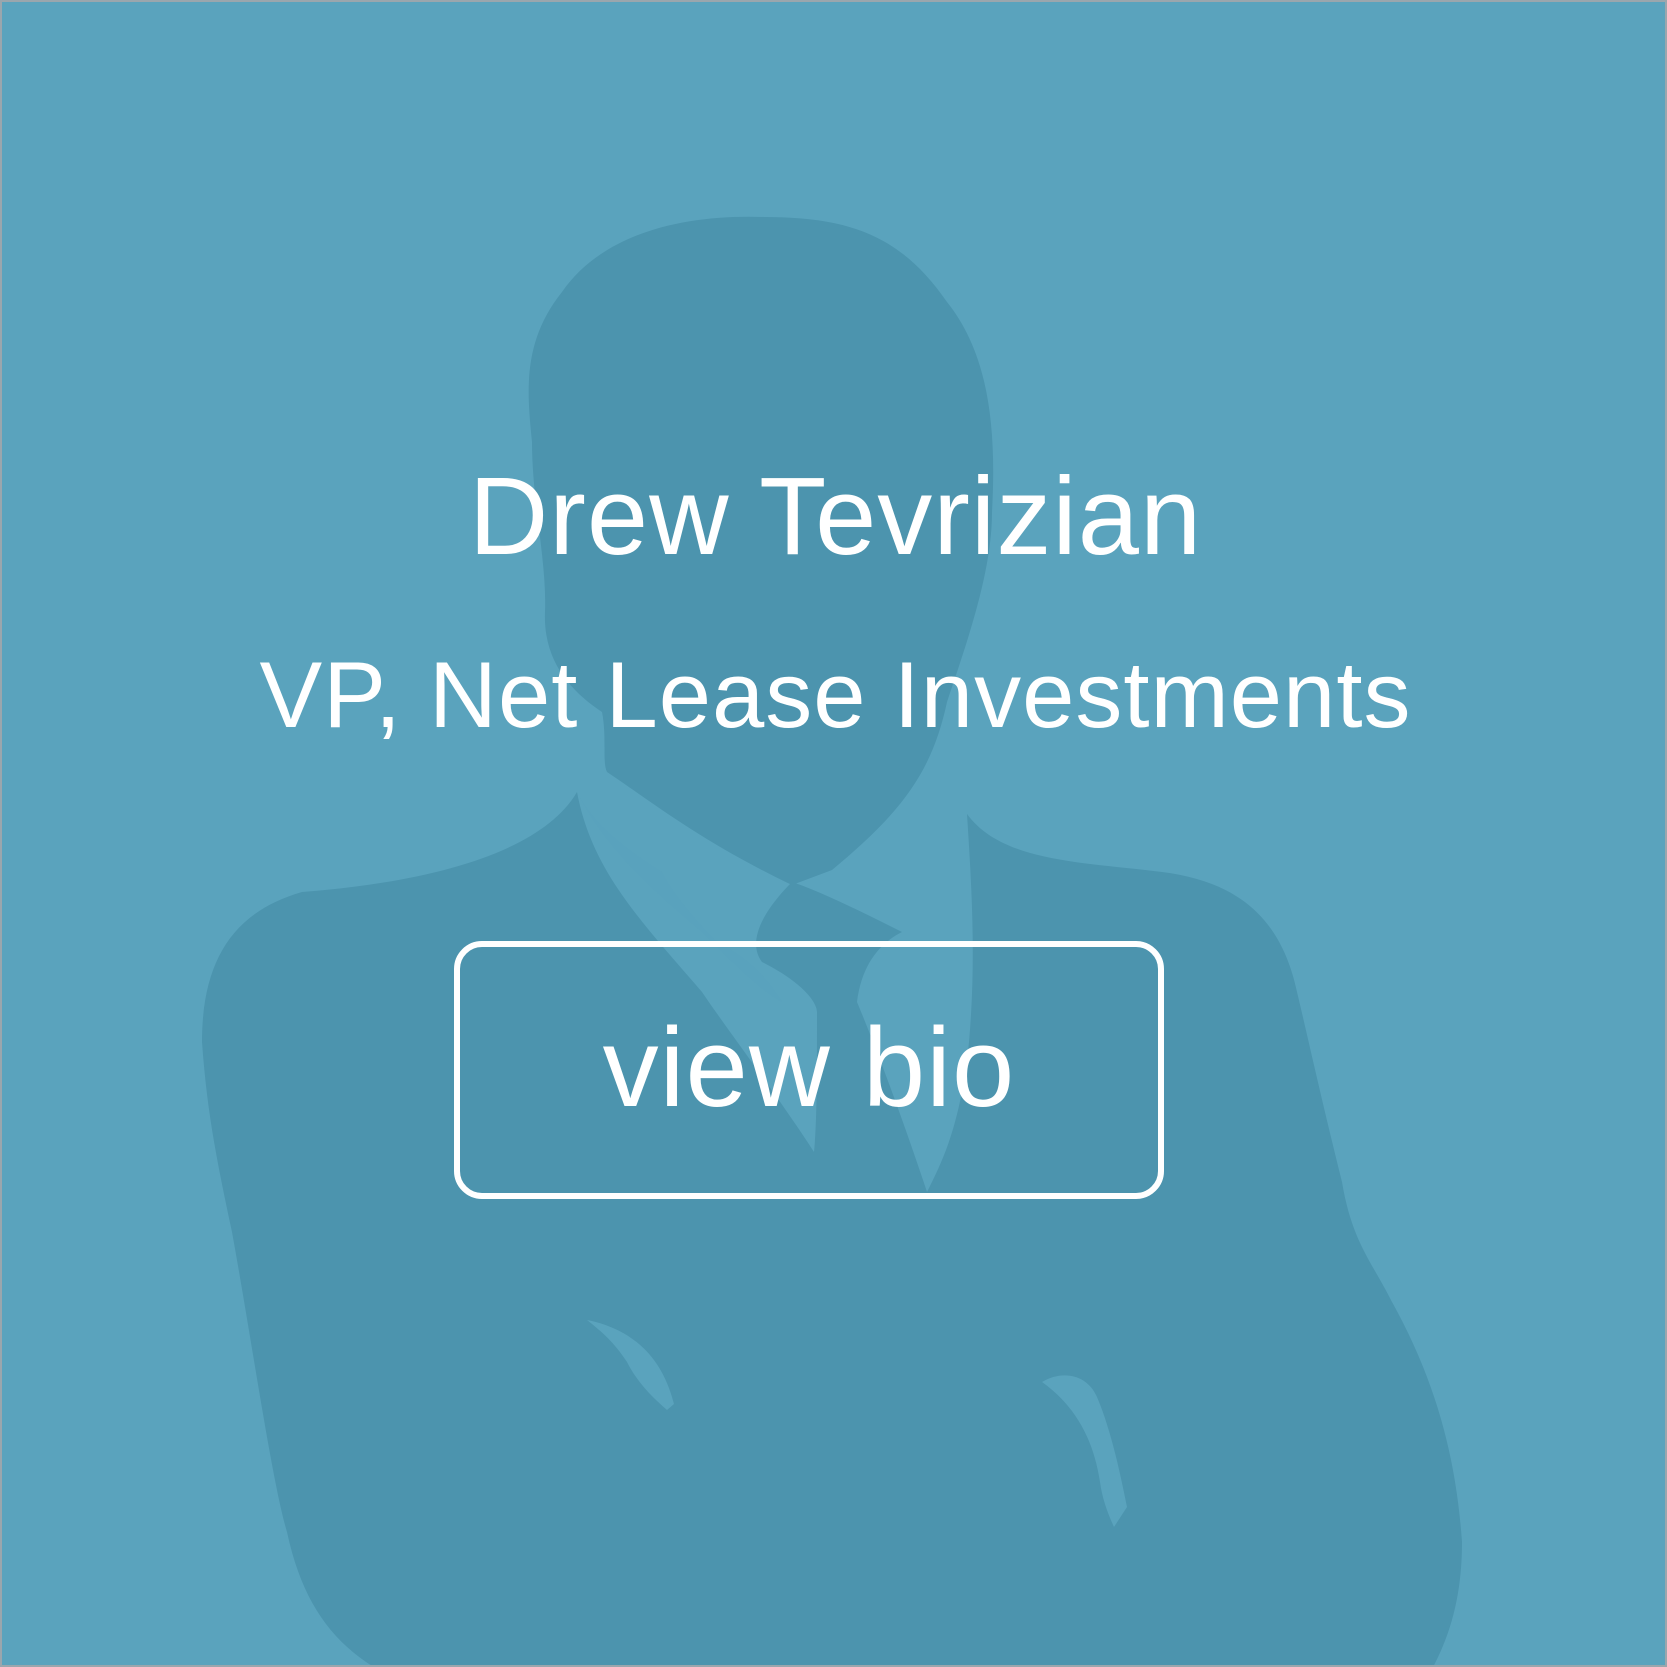  I want to click on view-bio-button: view bio, so click(809, 1070).